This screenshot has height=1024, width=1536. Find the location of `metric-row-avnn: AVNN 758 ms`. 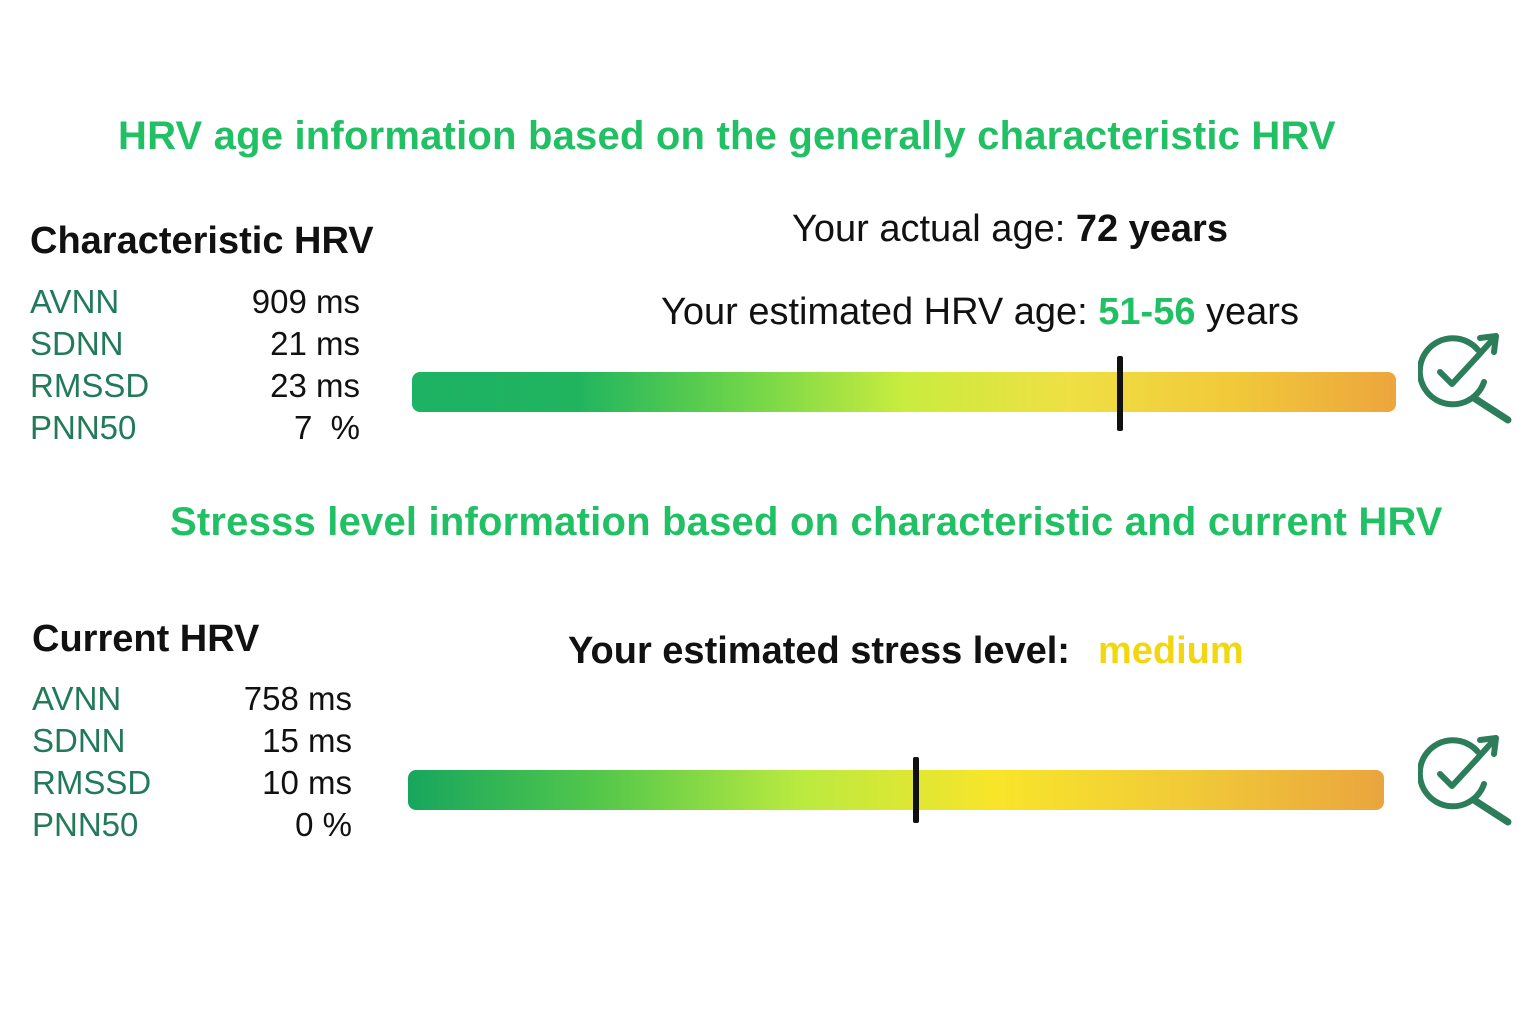

metric-row-avnn: AVNN 758 ms is located at coordinates (192, 701).